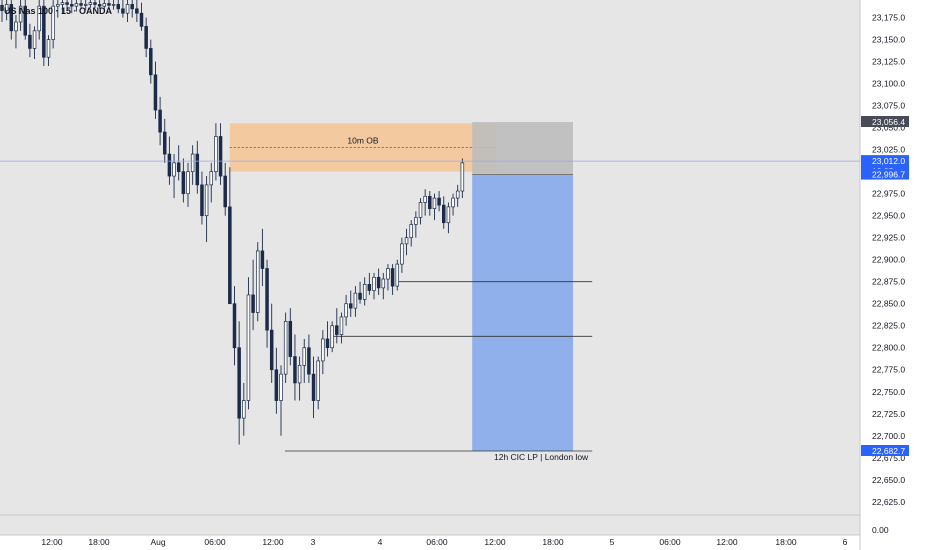  I want to click on x-tick-label: 4, so click(380, 542).